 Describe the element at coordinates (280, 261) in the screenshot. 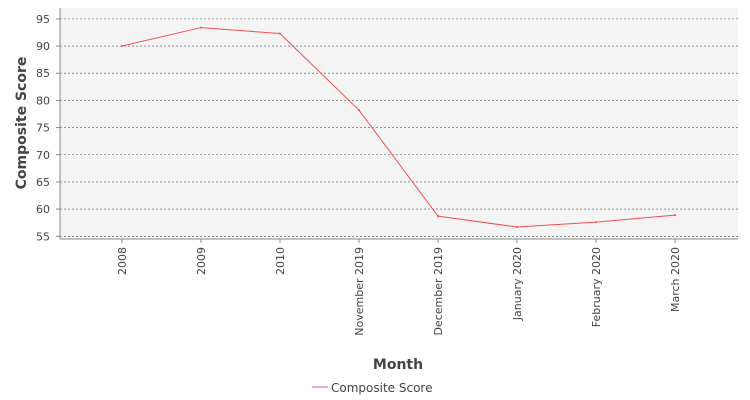

I see `x-tick-label: 2010` at that location.